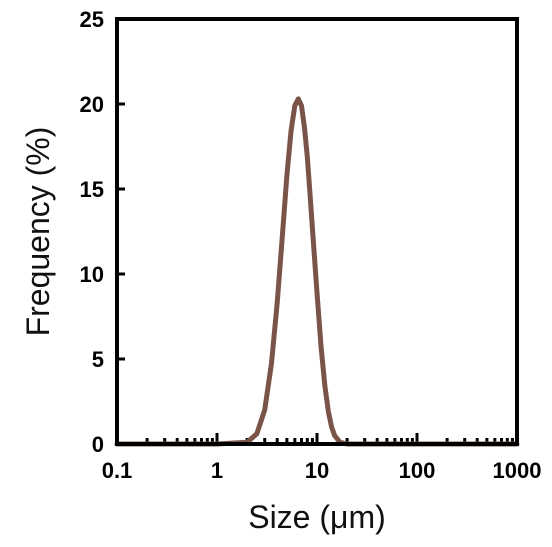  Describe the element at coordinates (517, 470) in the screenshot. I see `x-tick-label: 1000` at that location.